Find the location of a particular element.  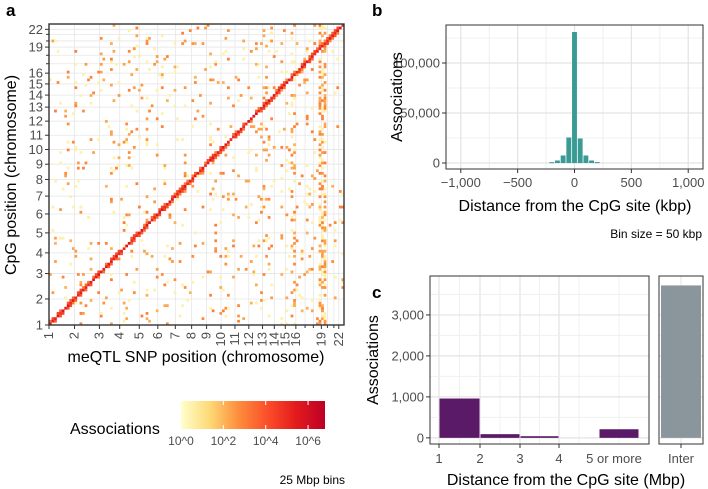

y-tick-label: 50,000 is located at coordinates (420, 113).